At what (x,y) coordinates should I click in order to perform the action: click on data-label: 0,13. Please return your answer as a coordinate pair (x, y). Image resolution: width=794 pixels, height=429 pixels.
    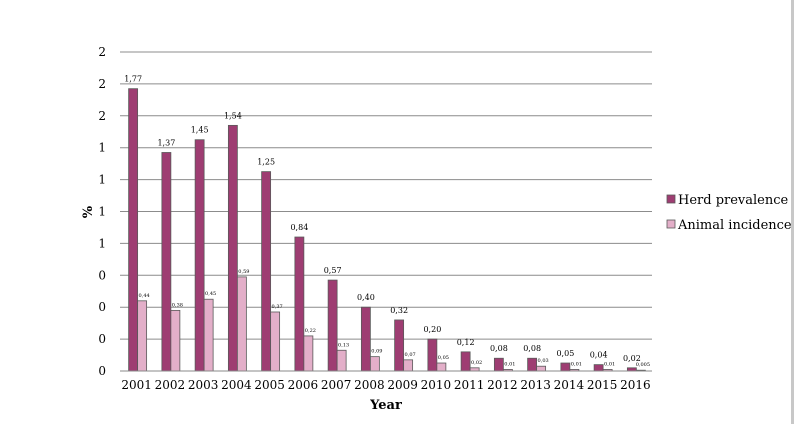
    Looking at the image, I should click on (343, 345).